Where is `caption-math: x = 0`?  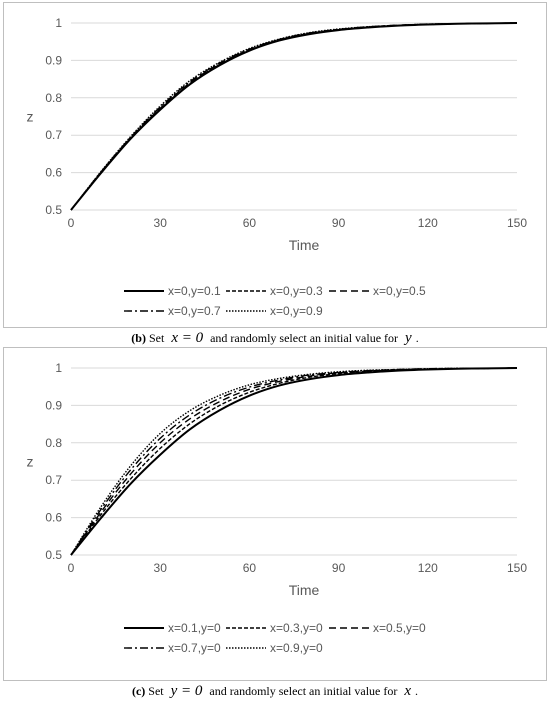
caption-math: x = 0 is located at coordinates (187, 338).